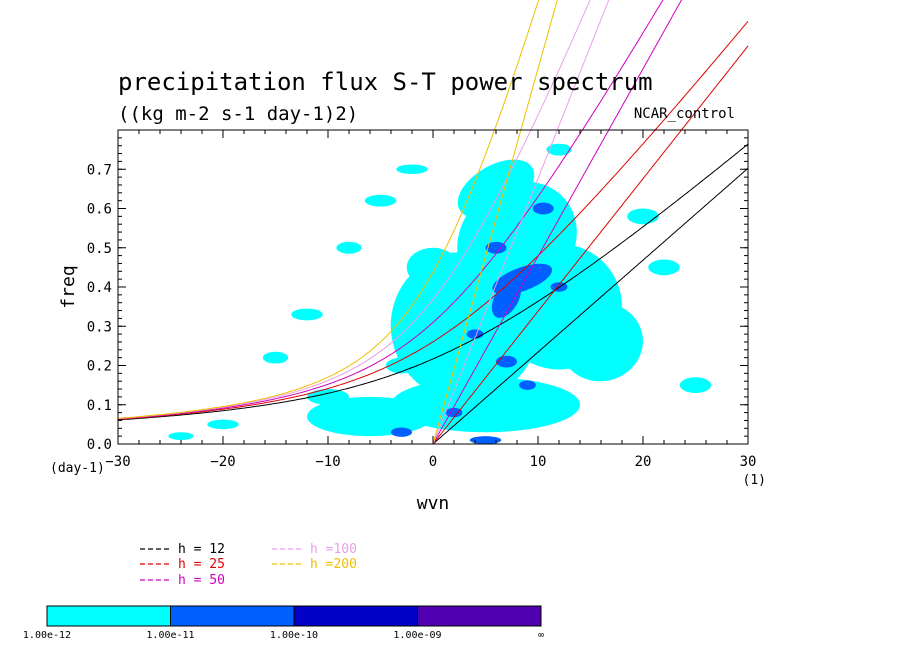  Describe the element at coordinates (684, 114) in the screenshot. I see `run-label: NCAR_control` at that location.